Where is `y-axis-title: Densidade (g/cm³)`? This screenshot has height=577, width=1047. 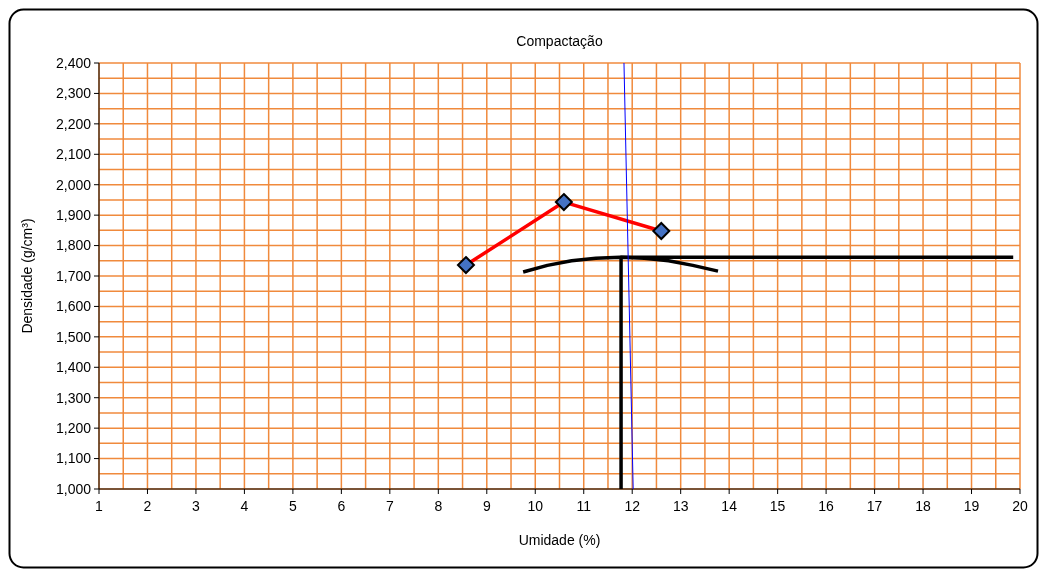 y-axis-title: Densidade (g/cm³) is located at coordinates (27, 276).